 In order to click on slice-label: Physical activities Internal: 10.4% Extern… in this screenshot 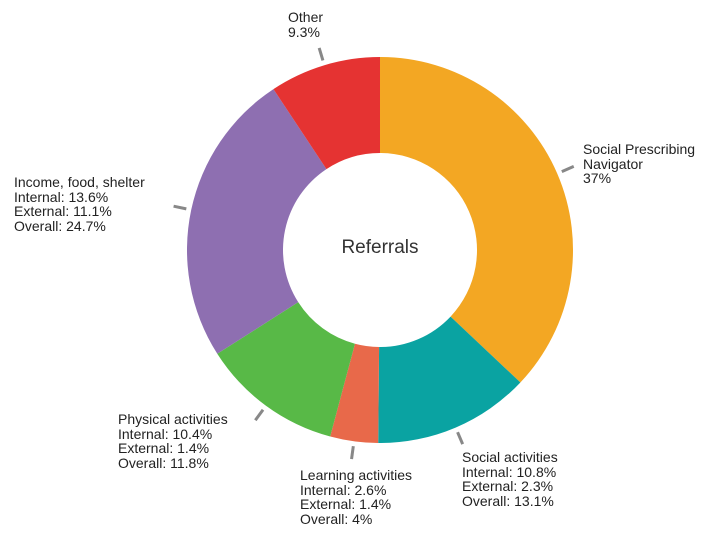, I will do `click(173, 441)`.